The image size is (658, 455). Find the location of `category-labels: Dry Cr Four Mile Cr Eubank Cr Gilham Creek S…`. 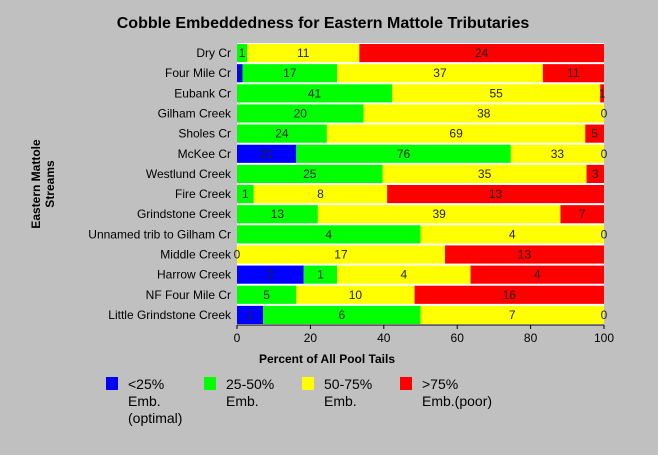

category-labels: Dry Cr Four Mile Cr Eubank Cr Gilham Creek S… is located at coordinates (160, 184).